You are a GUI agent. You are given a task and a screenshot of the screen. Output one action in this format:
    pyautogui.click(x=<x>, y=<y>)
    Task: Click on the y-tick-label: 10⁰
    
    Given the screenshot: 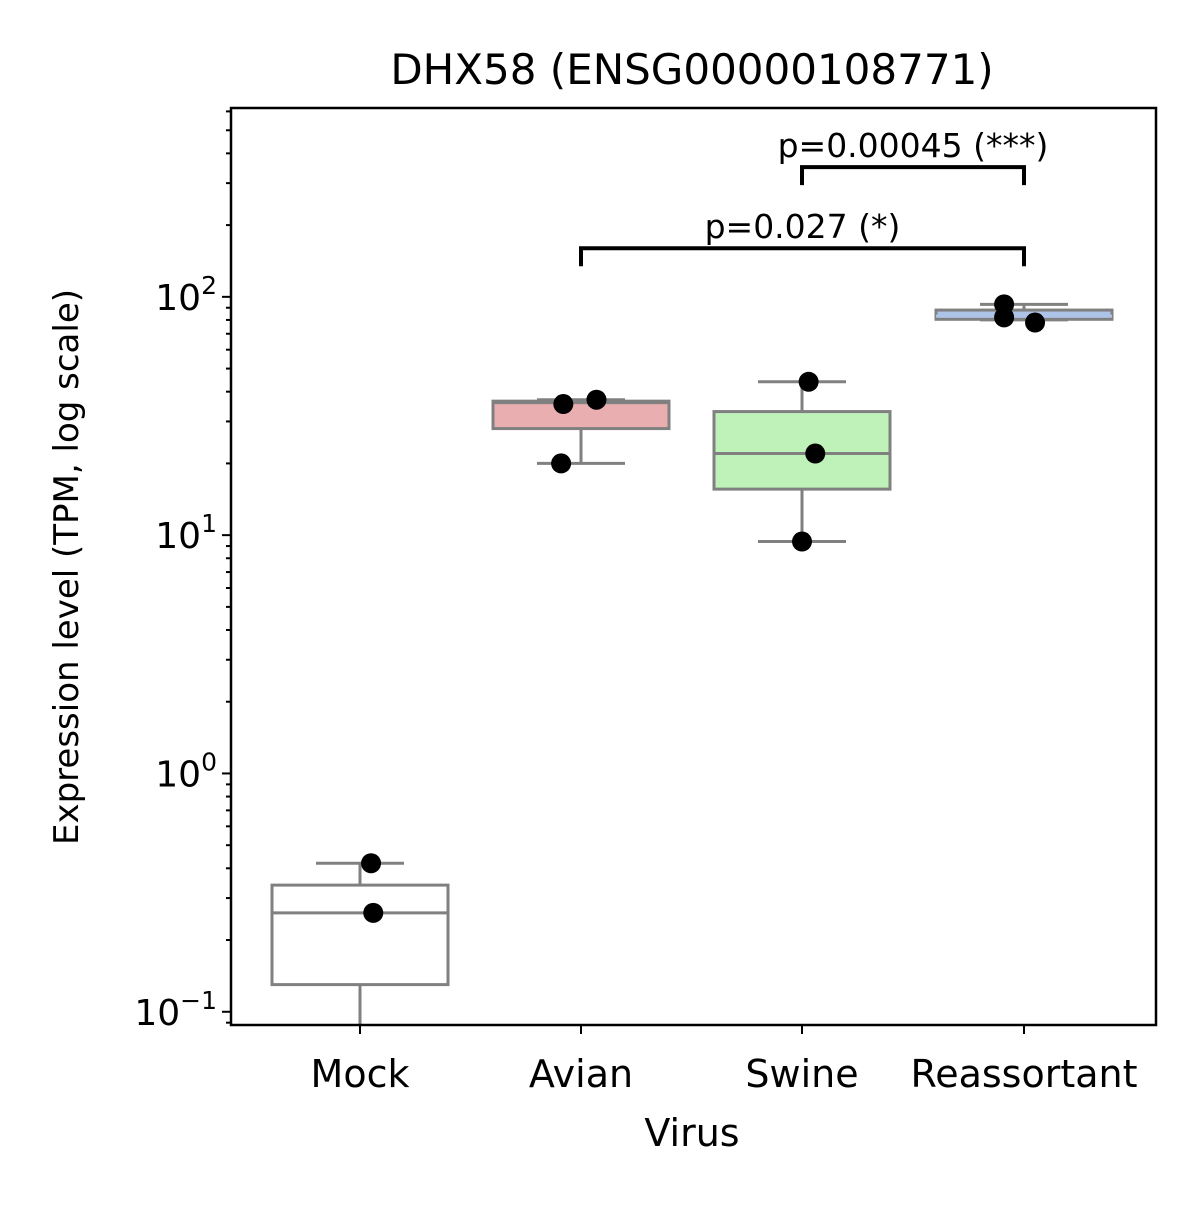 What is the action you would take?
    pyautogui.click(x=186, y=771)
    